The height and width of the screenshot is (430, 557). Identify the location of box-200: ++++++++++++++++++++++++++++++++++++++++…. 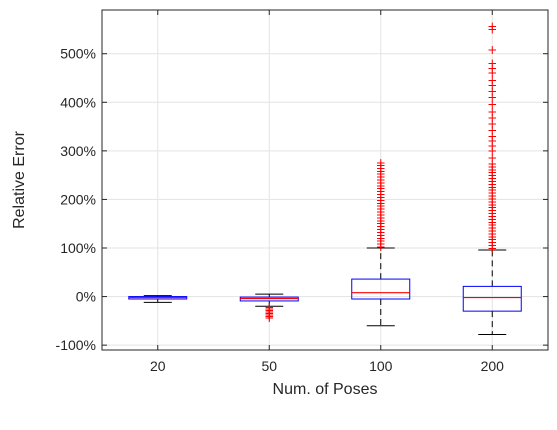
(492, 177).